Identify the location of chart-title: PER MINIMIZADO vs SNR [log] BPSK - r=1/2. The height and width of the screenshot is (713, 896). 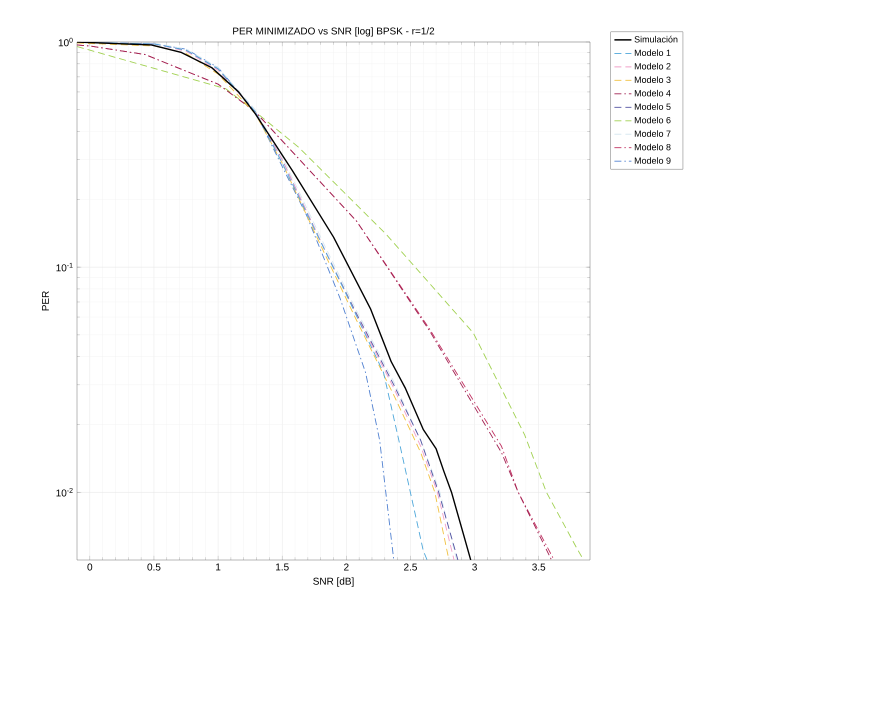
(333, 31).